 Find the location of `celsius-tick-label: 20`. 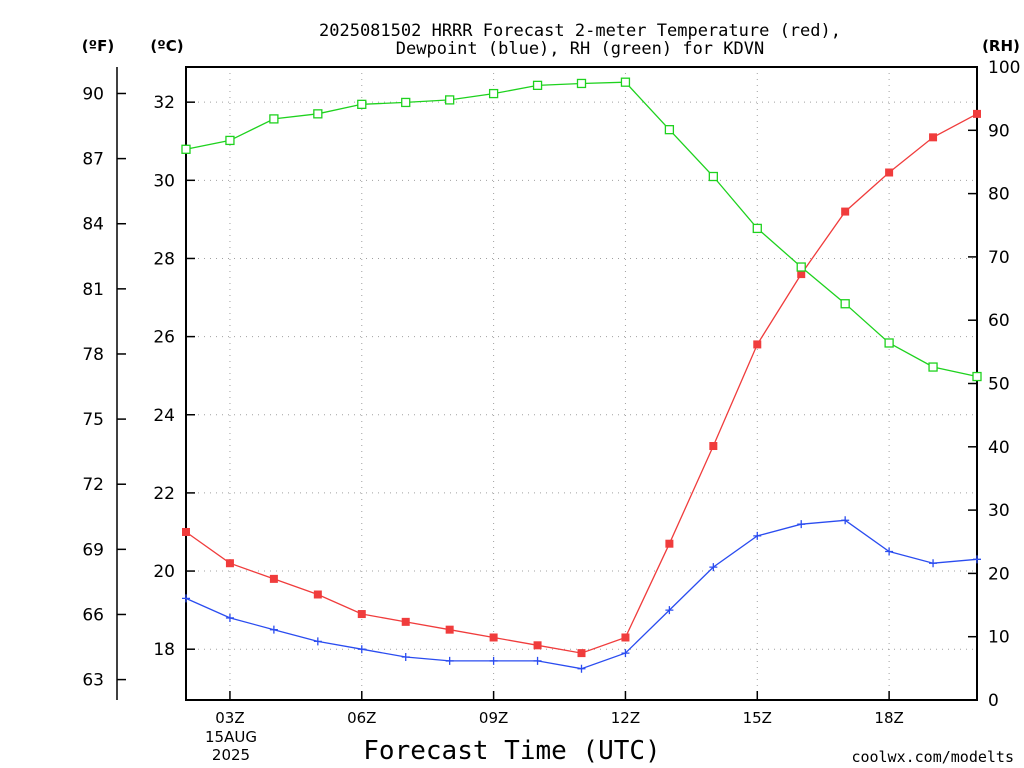

celsius-tick-label: 20 is located at coordinates (164, 572).